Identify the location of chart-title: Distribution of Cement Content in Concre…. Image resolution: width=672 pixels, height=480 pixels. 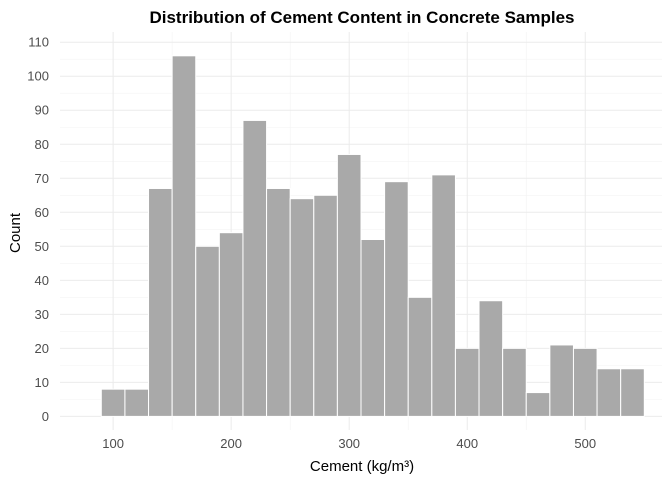
(361, 17).